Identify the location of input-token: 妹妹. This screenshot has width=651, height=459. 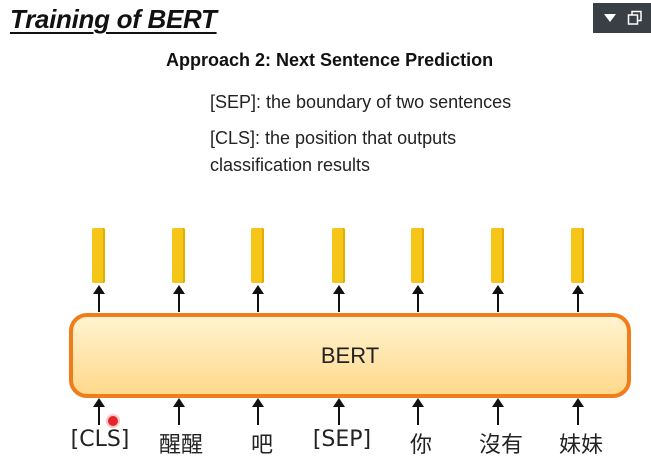
(581, 445).